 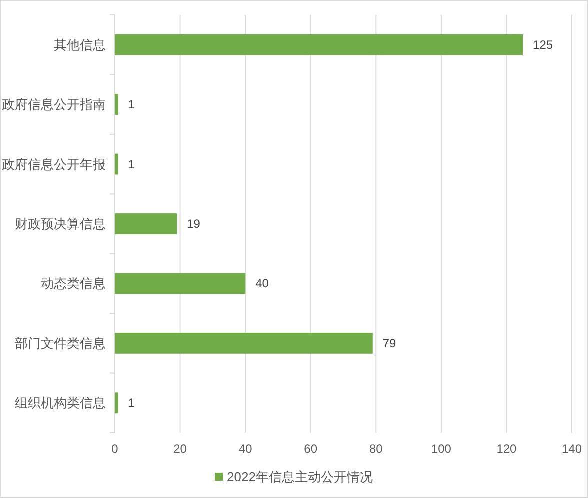 What do you see at coordinates (376, 449) in the screenshot?
I see `x-tick-label: 80` at bounding box center [376, 449].